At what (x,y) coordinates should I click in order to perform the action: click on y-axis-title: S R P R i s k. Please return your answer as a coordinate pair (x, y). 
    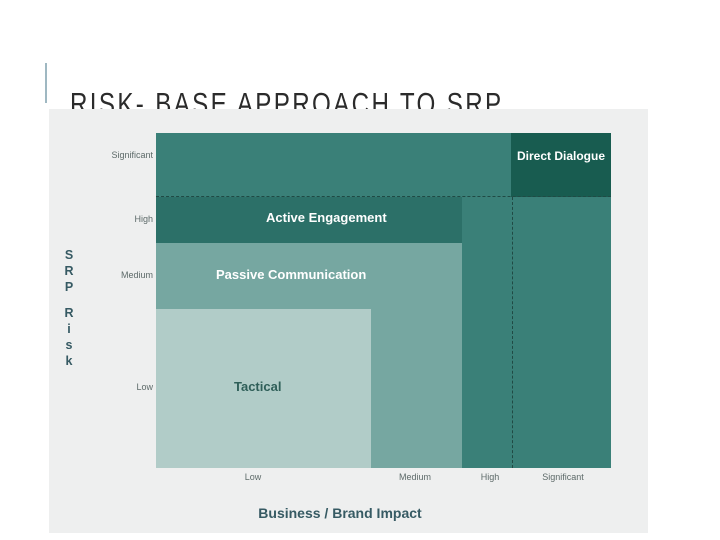
    Looking at the image, I should click on (69, 308).